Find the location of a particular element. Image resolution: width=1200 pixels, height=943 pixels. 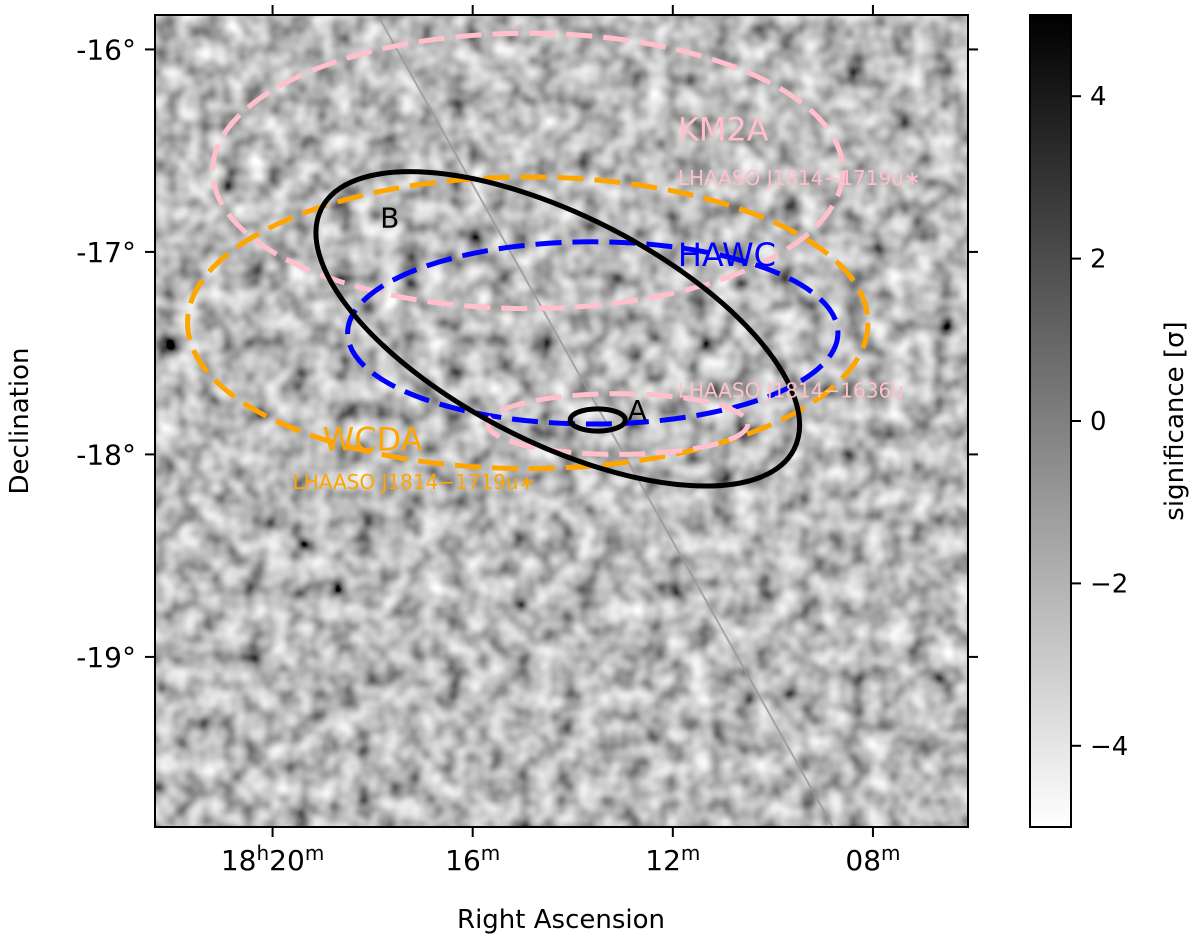

label-hawc: HAWC is located at coordinates (727, 255).